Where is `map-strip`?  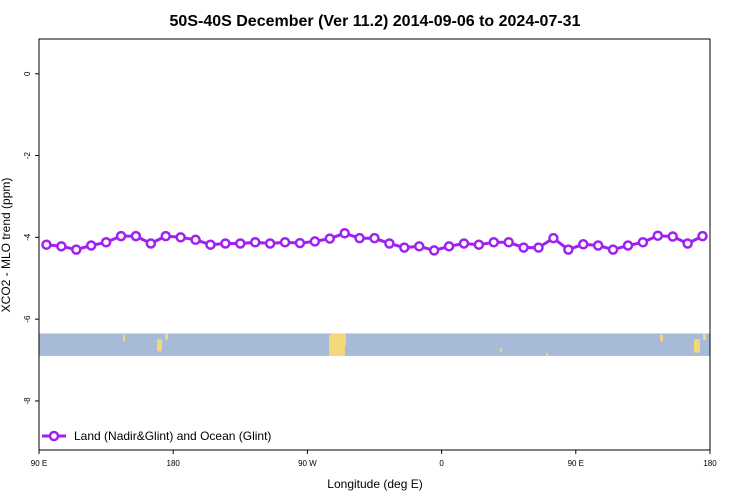
map-strip is located at coordinates (374, 344).